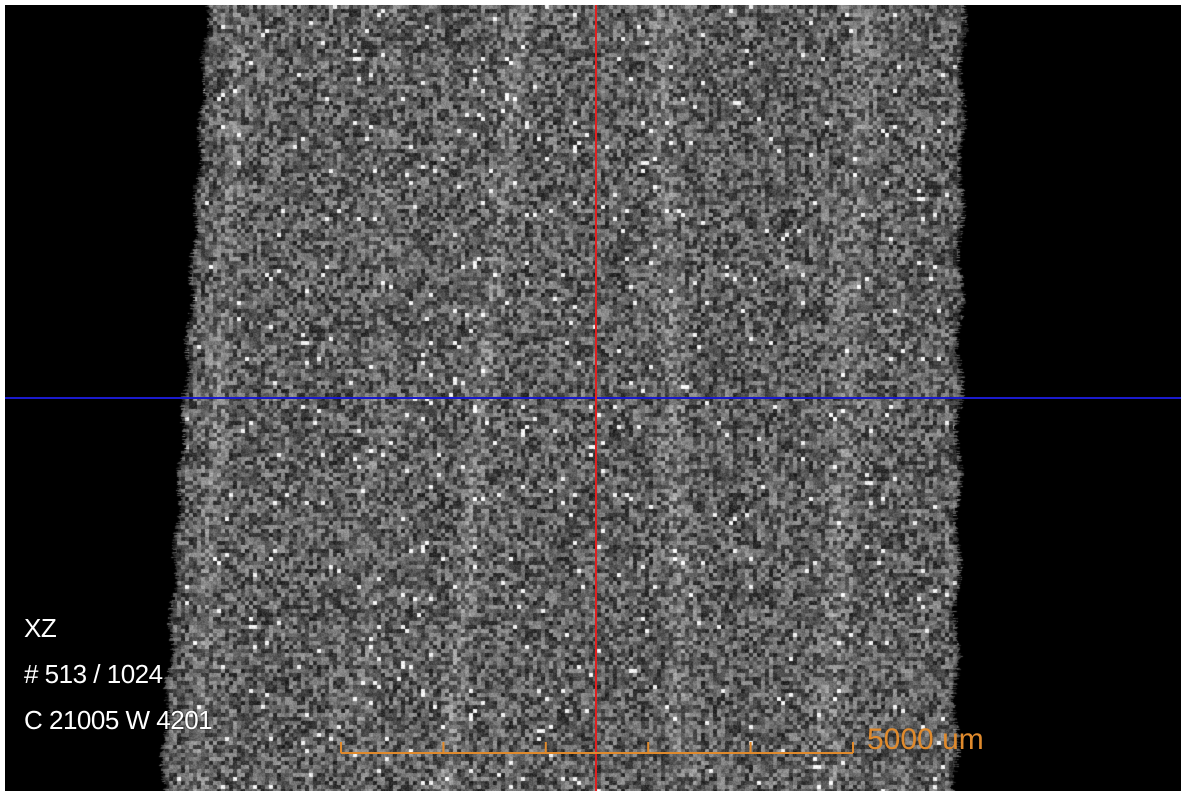  I want to click on scale-bar, so click(597, 748).